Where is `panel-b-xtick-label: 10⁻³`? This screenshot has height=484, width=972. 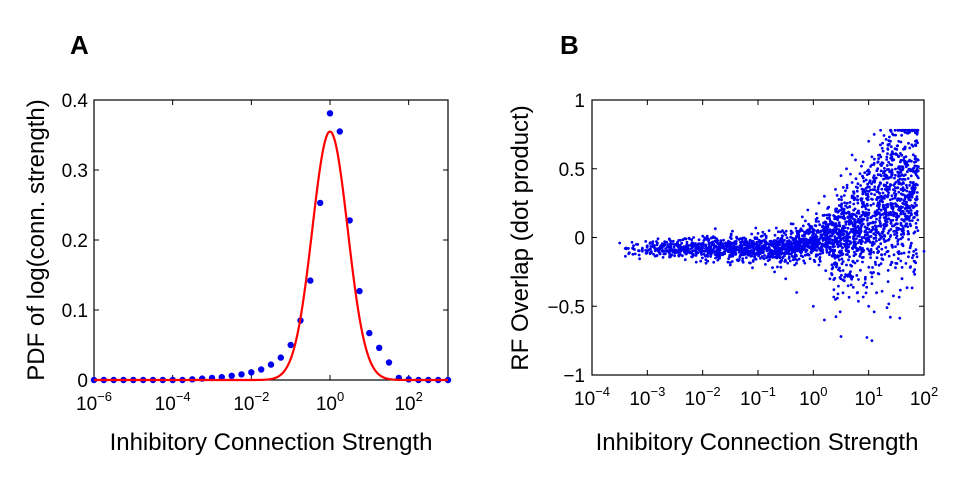 panel-b-xtick-label: 10⁻³ is located at coordinates (647, 397).